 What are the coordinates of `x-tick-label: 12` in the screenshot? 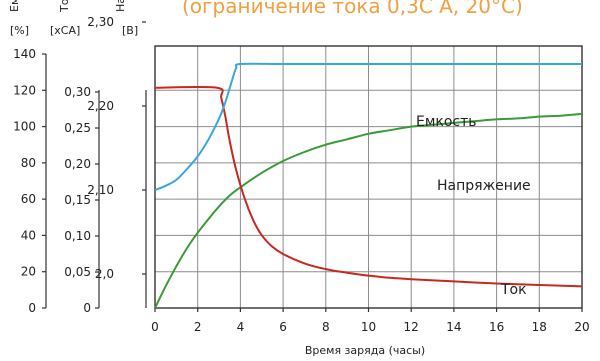 It's located at (411, 327).